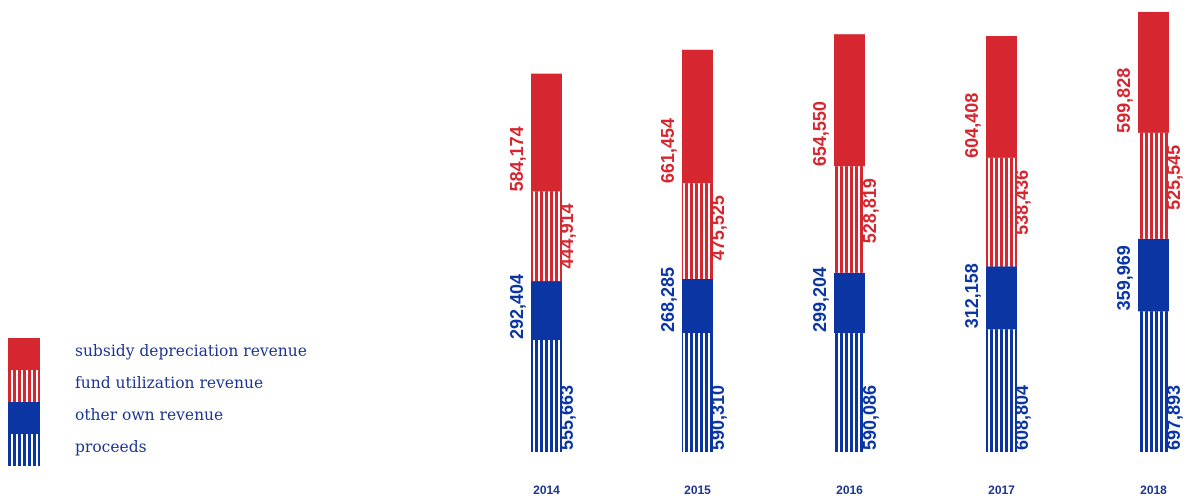 The height and width of the screenshot is (502, 1192). What do you see at coordinates (1001, 390) in the screenshot?
I see `bar-segment-proceeds-2017` at bounding box center [1001, 390].